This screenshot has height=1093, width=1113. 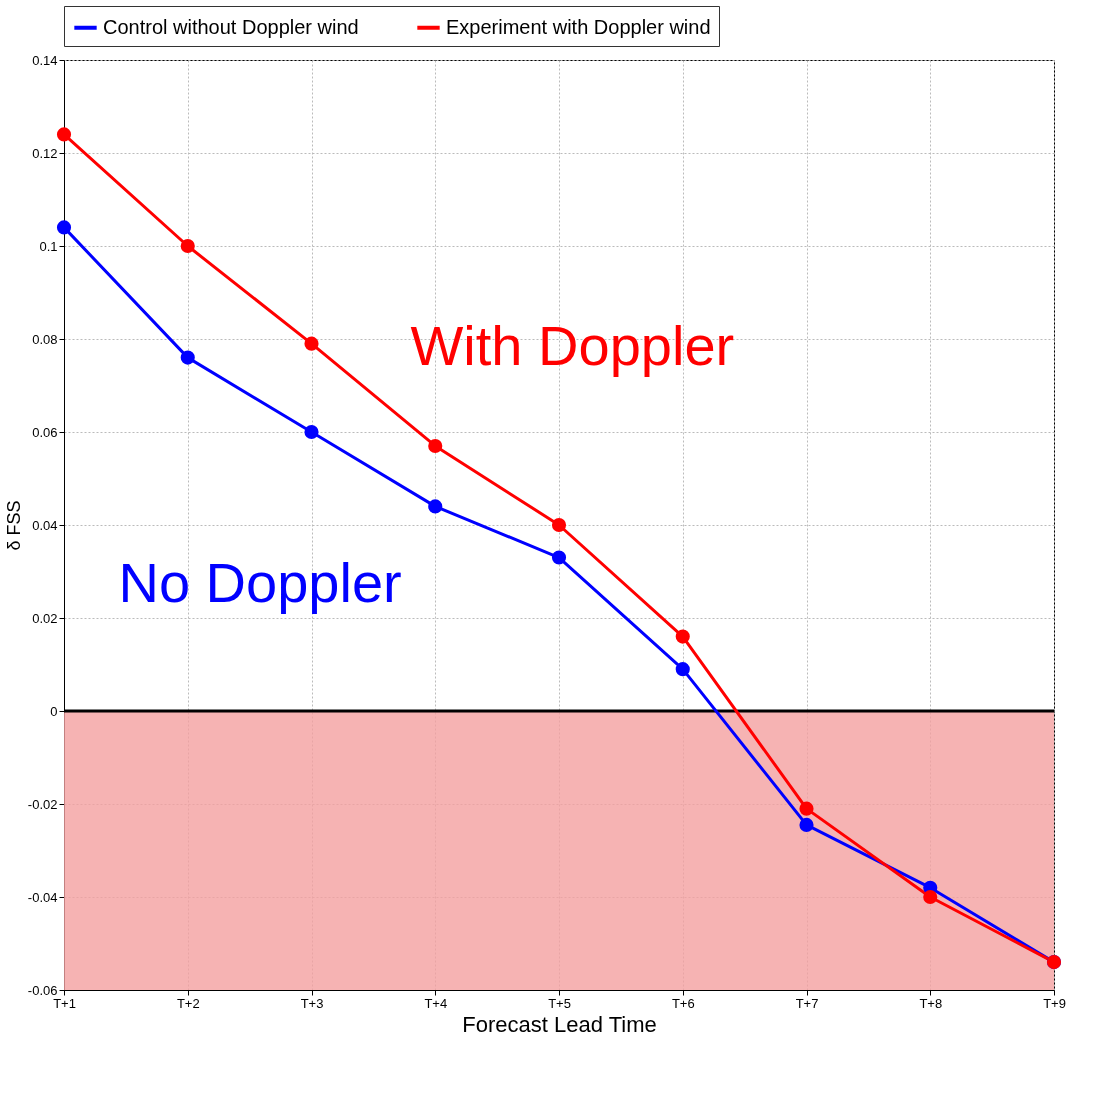 What do you see at coordinates (42, 990) in the screenshot?
I see `y-tick-label: -0.06` at bounding box center [42, 990].